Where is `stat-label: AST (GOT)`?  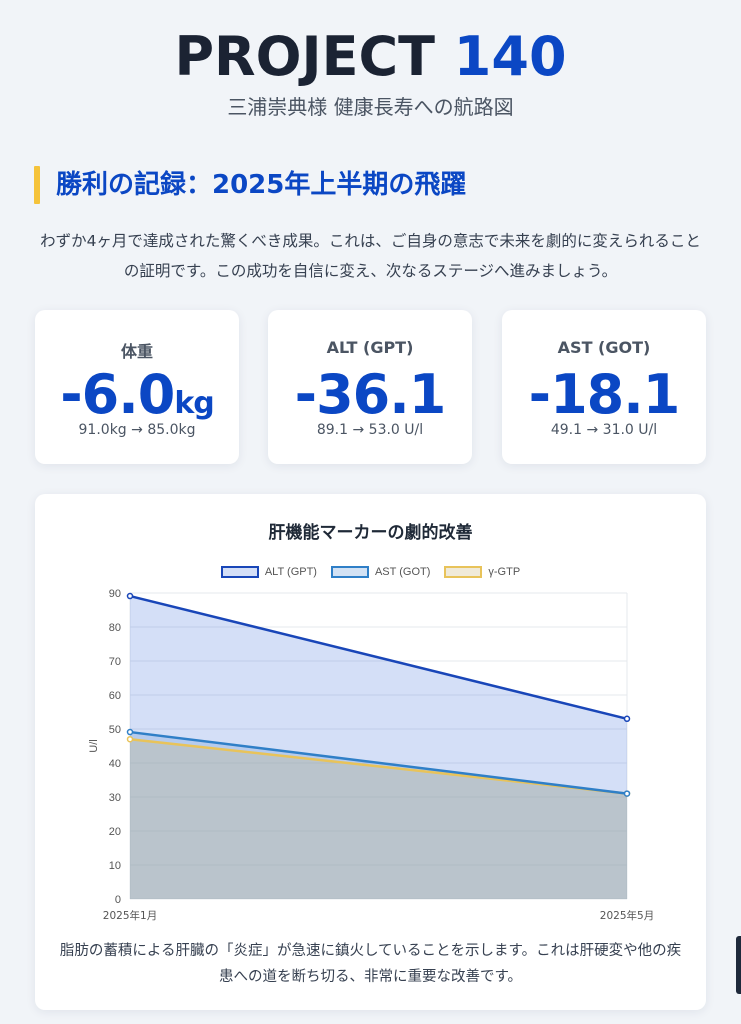
stat-label: AST (GOT) is located at coordinates (604, 347).